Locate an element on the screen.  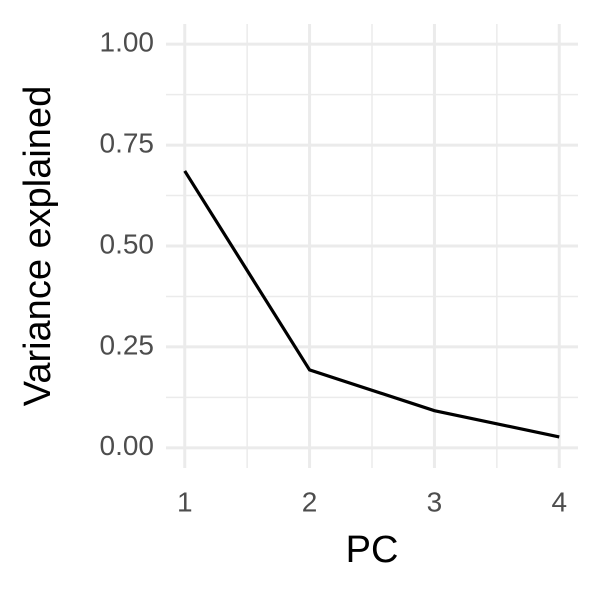
x-tick-label: 2 is located at coordinates (310, 501).